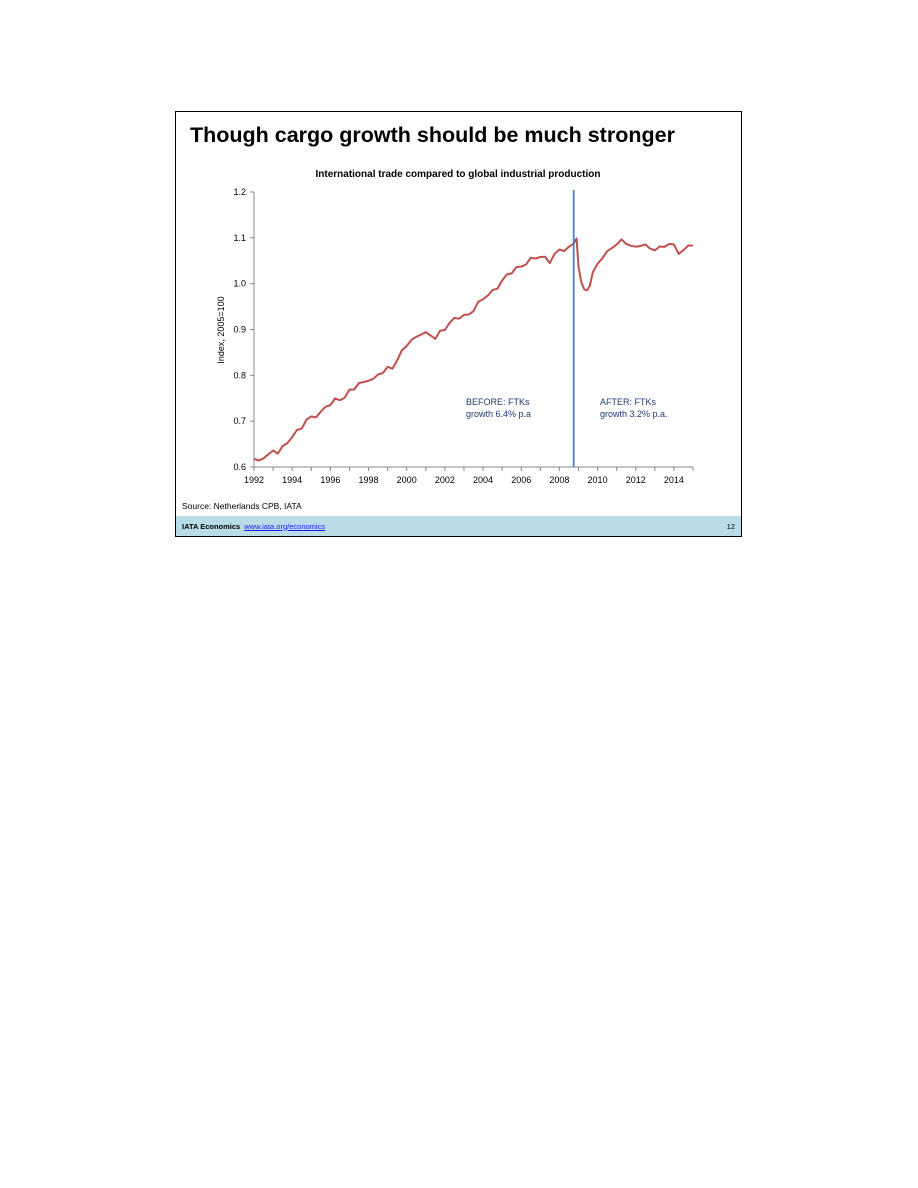 This screenshot has height=1188, width=918. What do you see at coordinates (730, 526) in the screenshot?
I see `page-number: 12` at bounding box center [730, 526].